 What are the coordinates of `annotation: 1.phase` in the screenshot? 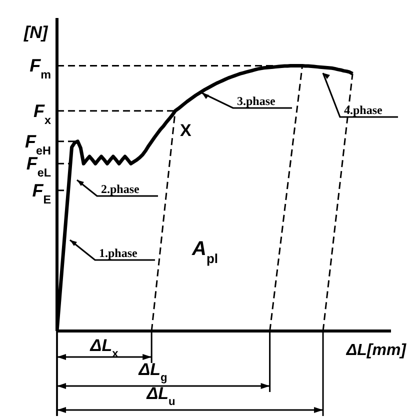 It's located at (118, 253).